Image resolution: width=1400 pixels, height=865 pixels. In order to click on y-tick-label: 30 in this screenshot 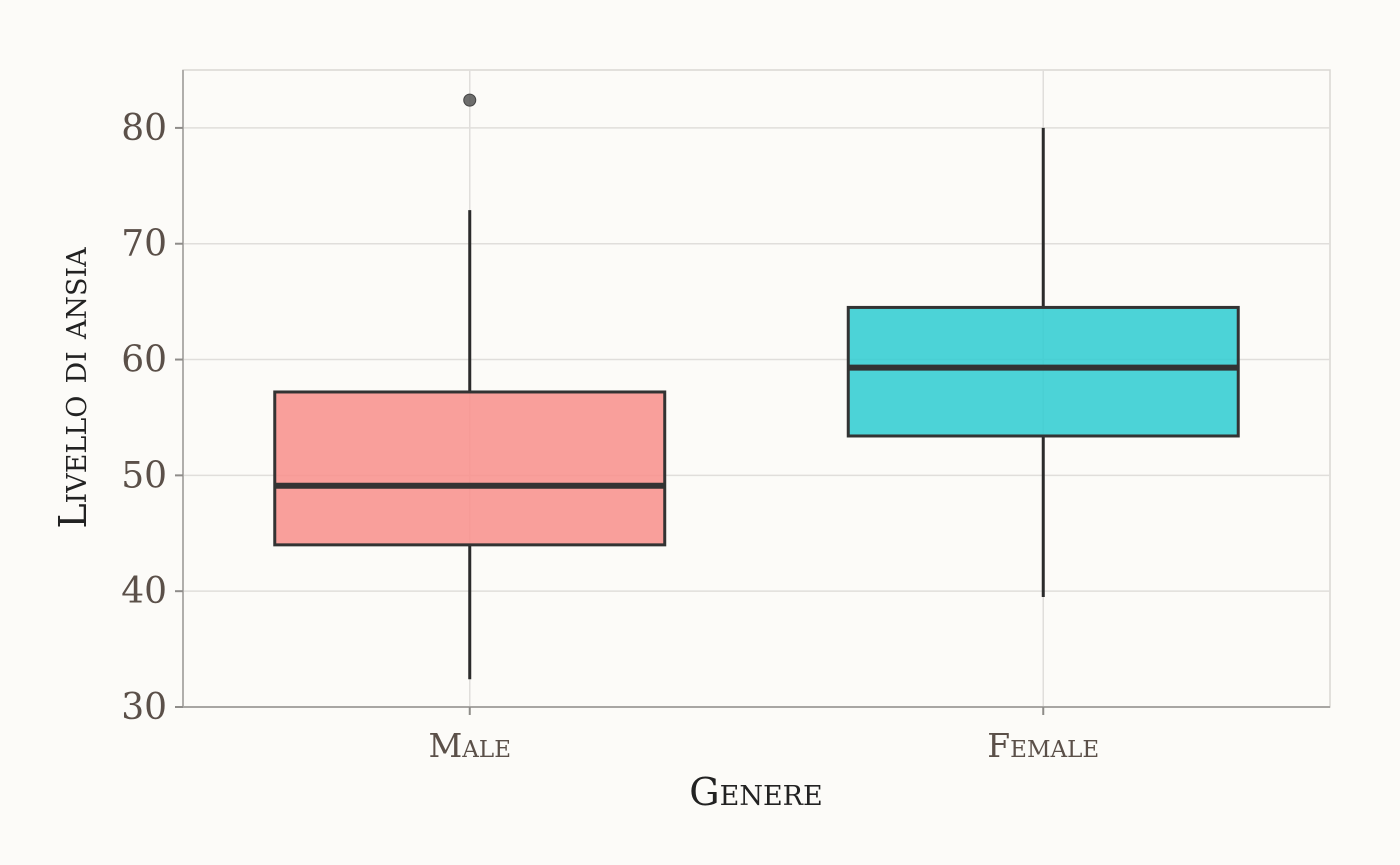, I will do `click(144, 707)`.